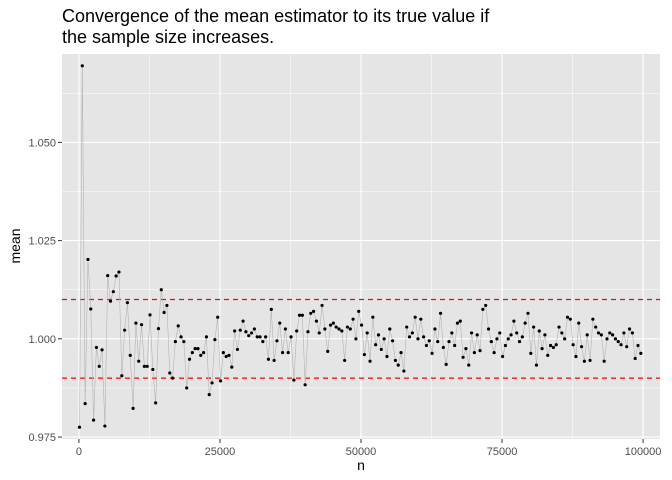 The image size is (672, 480). I want to click on x-tick-label: 0, so click(79, 452).